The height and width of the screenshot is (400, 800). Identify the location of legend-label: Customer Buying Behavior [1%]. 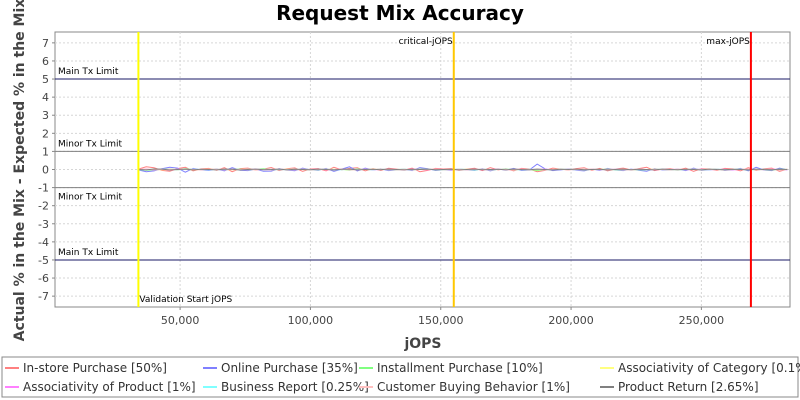
(473, 387).